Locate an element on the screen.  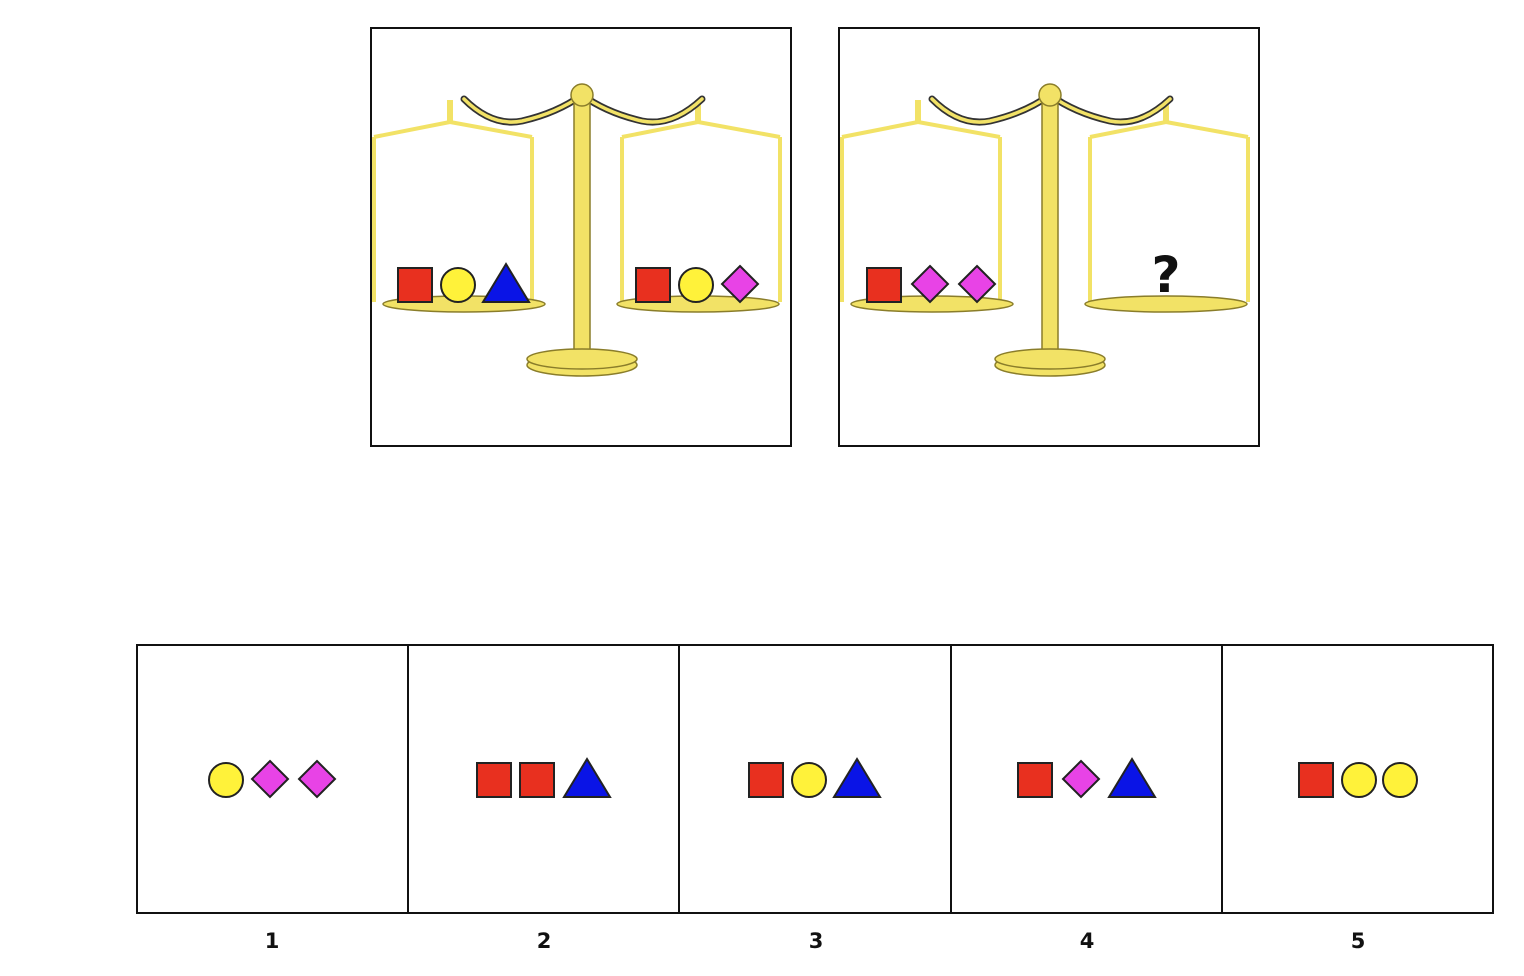
option-label-5: 5 is located at coordinates (1358, 941).